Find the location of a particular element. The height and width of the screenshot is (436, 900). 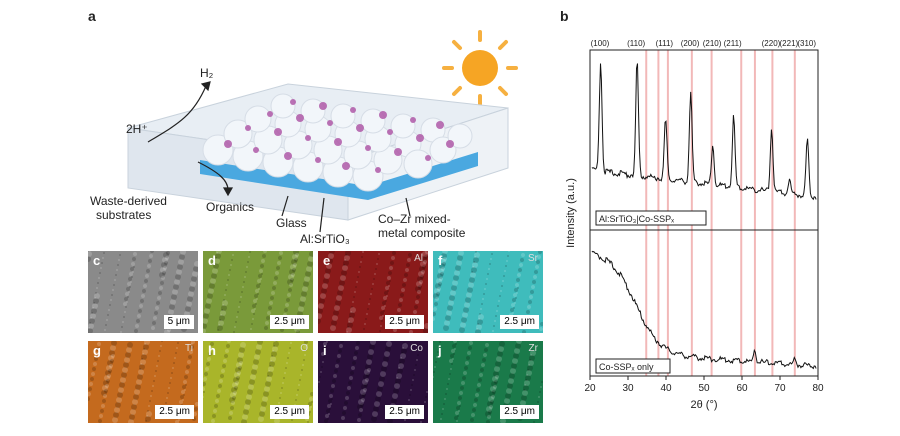

micrograph-letter: e is located at coordinates (327, 260).